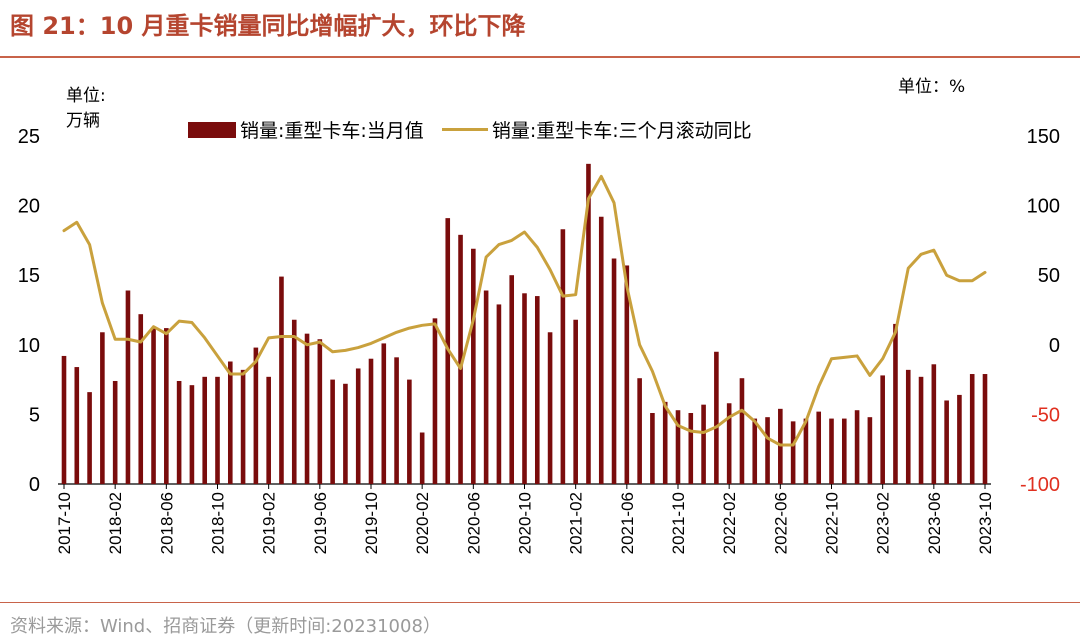 This screenshot has width=1080, height=642. I want to click on x-tick-label: 2018-10, so click(218, 523).